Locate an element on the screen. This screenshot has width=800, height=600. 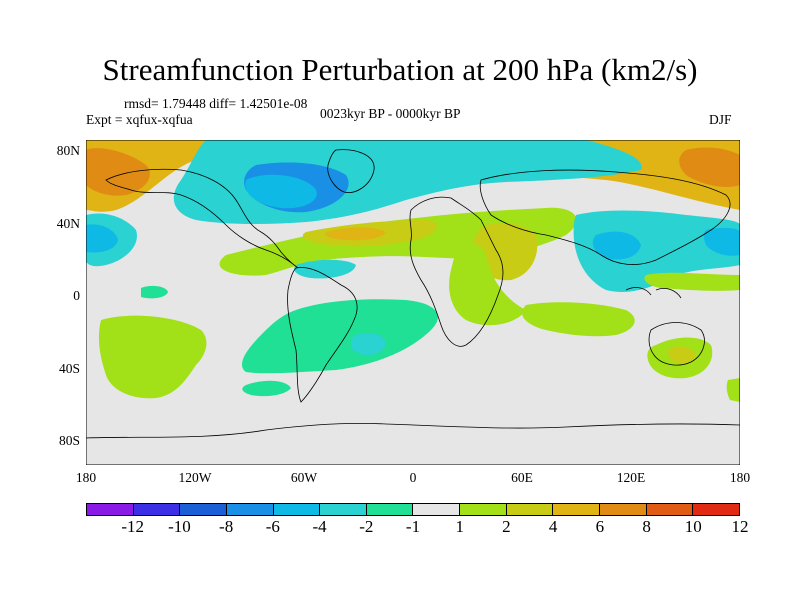
lon-tick-180e: 180 is located at coordinates (740, 477).